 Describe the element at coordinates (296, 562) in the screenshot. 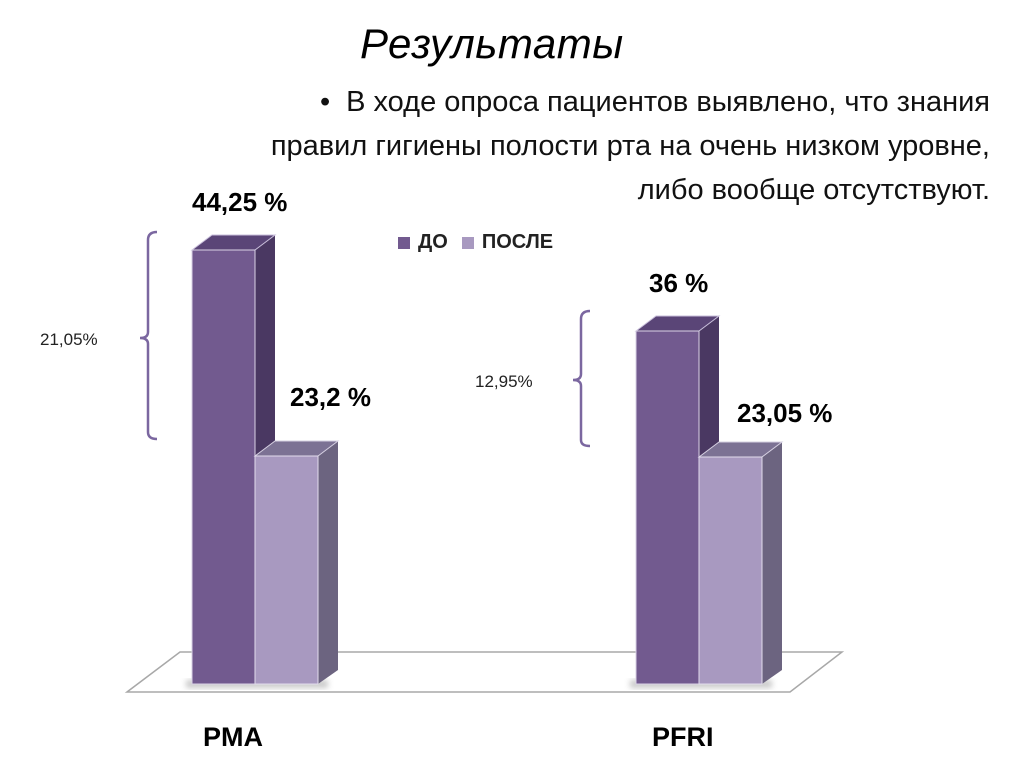

I see `bar-pma-after` at that location.